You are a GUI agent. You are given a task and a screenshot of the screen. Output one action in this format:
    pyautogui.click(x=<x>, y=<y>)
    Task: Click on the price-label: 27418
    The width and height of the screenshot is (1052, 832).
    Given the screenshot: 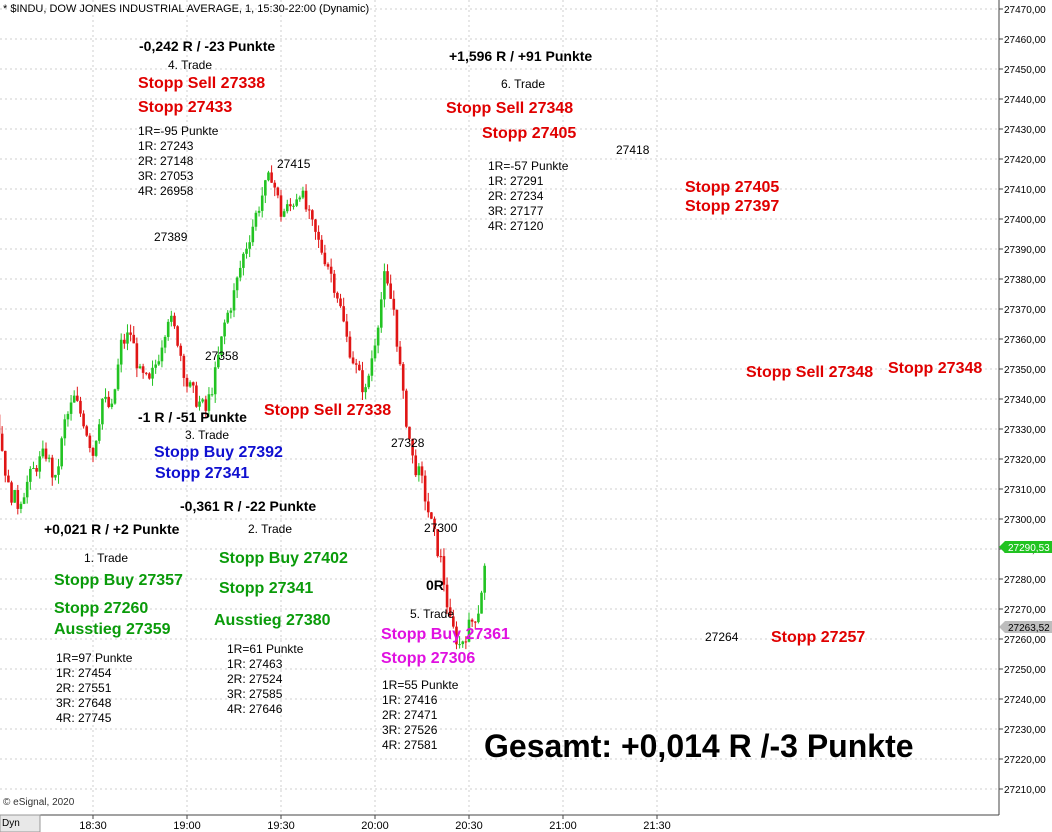 What is the action you would take?
    pyautogui.click(x=633, y=150)
    